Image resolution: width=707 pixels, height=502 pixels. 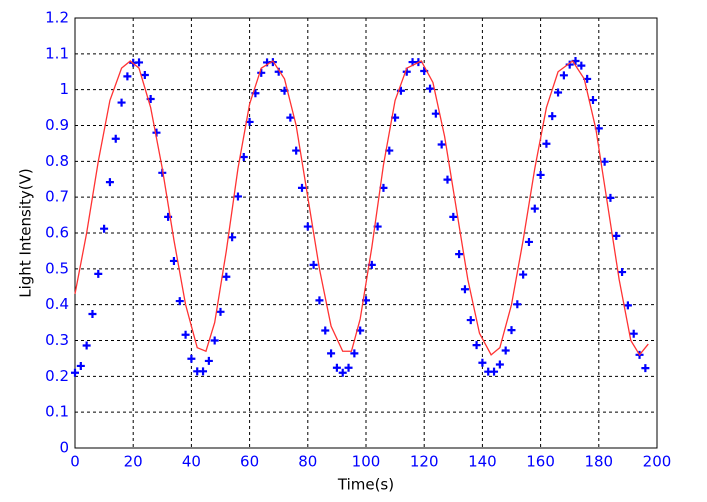 What do you see at coordinates (191, 462) in the screenshot?
I see `x-tick-label: 40` at bounding box center [191, 462].